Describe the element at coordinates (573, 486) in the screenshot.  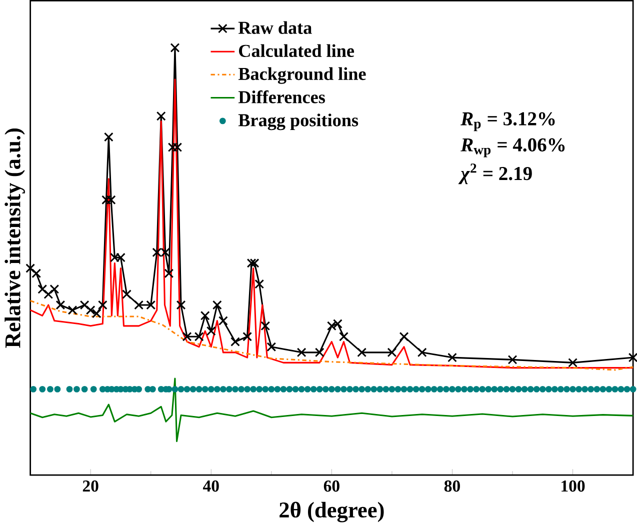
I see `x-tick-label: 100` at that location.